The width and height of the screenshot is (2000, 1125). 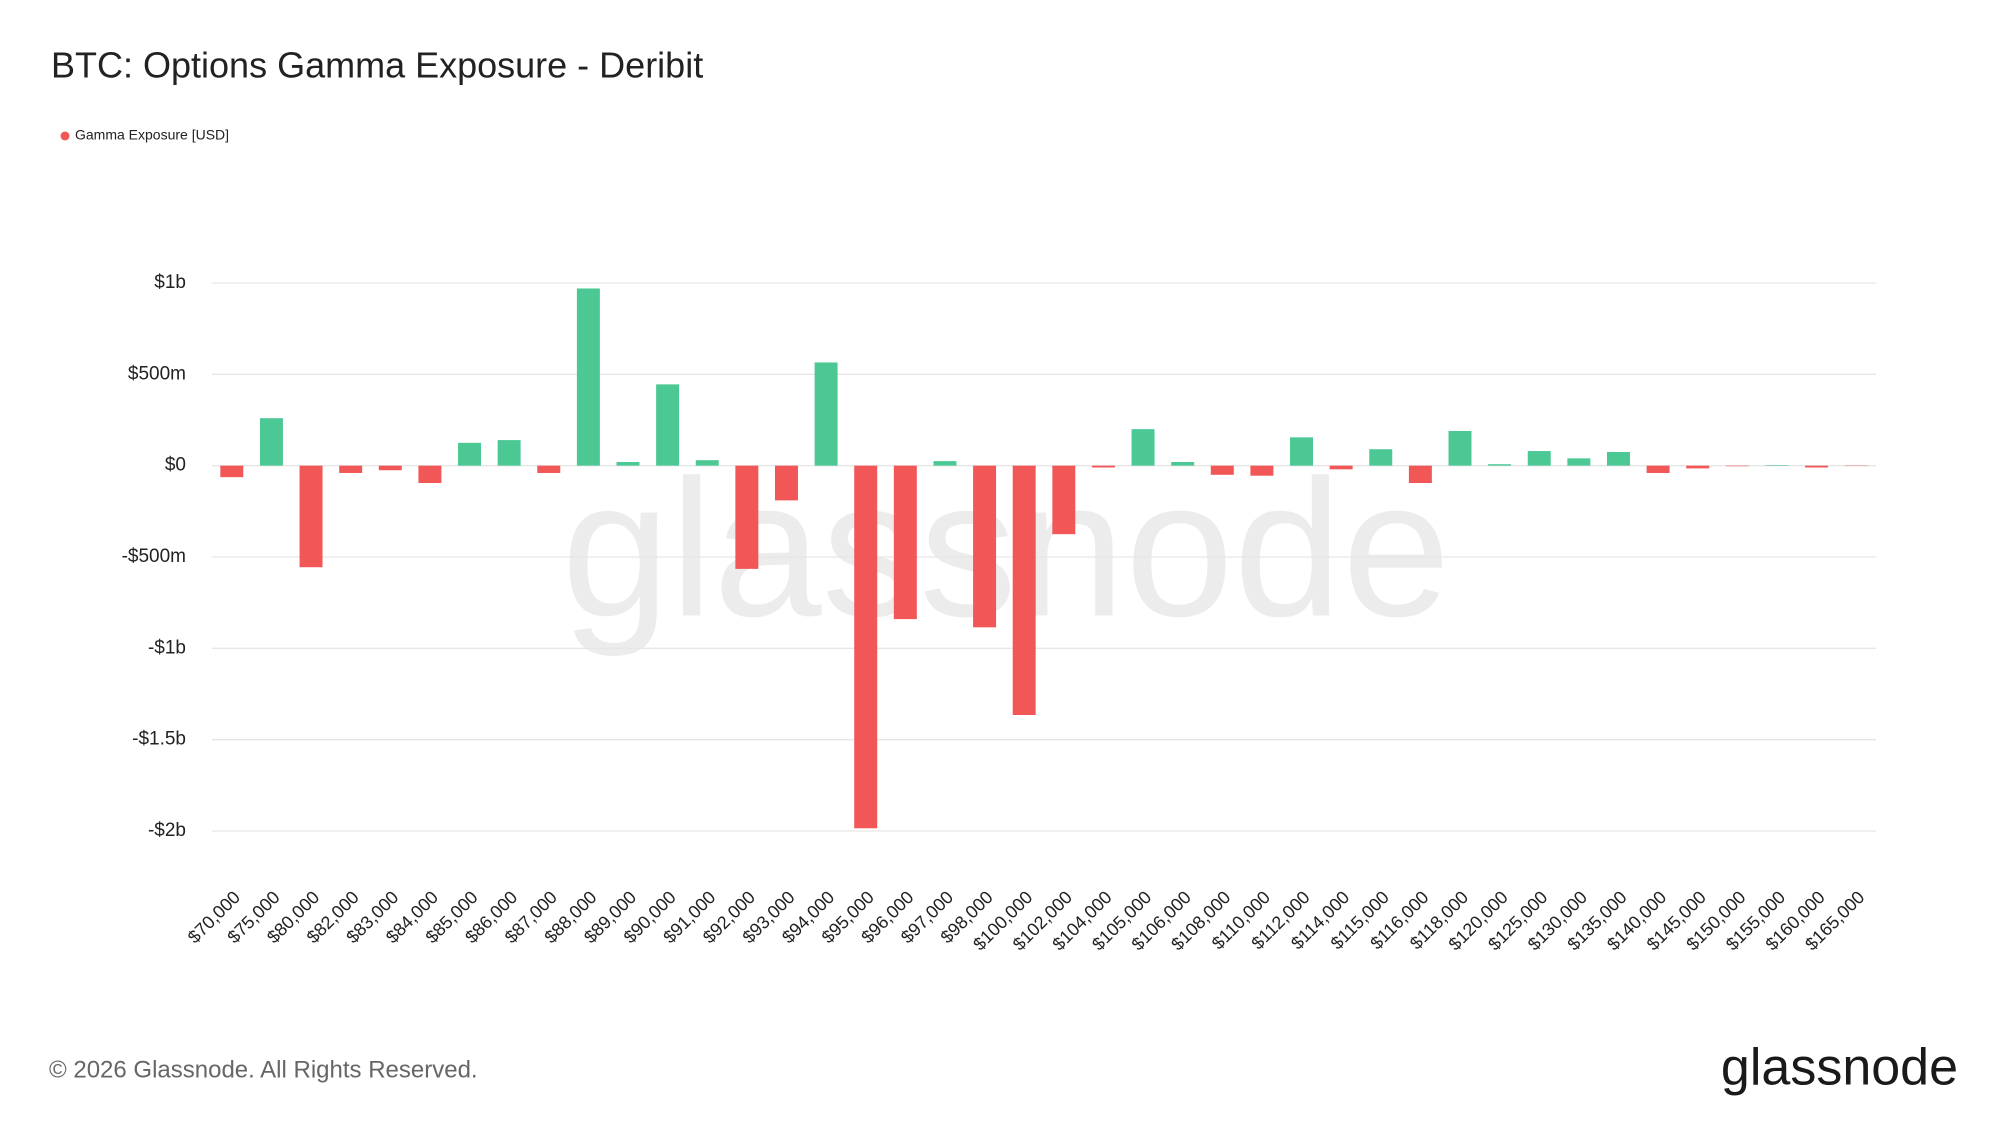 What do you see at coordinates (152, 135) in the screenshot?
I see `legend-label: Gamma Exposure [USD]` at bounding box center [152, 135].